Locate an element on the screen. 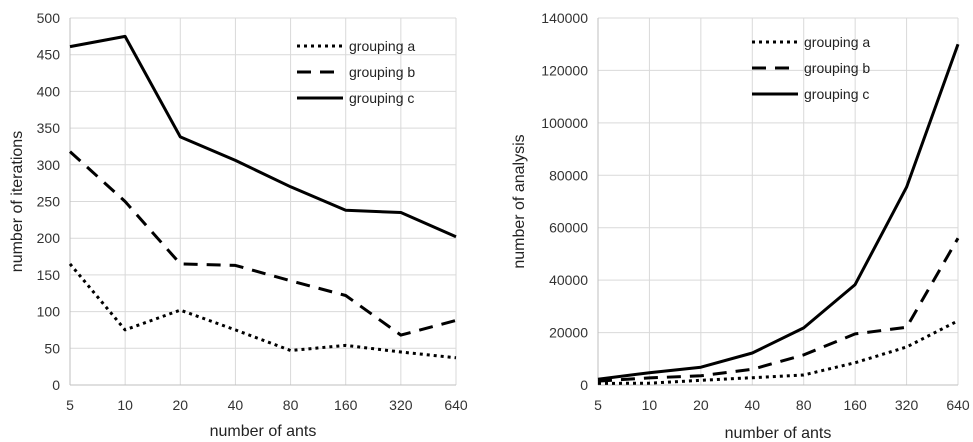  y-tick-label: 350 is located at coordinates (49, 128).